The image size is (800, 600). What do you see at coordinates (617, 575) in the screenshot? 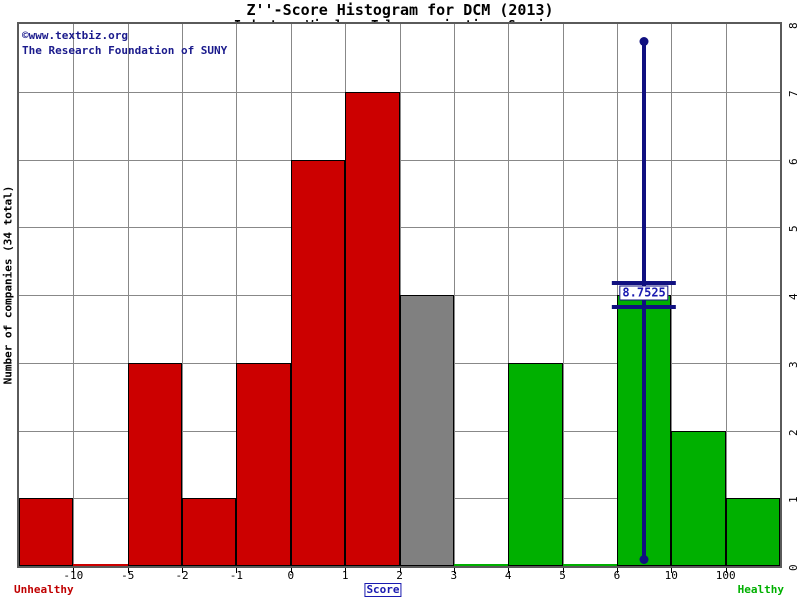
I see `x-axis-tick-label: 6` at bounding box center [617, 575].